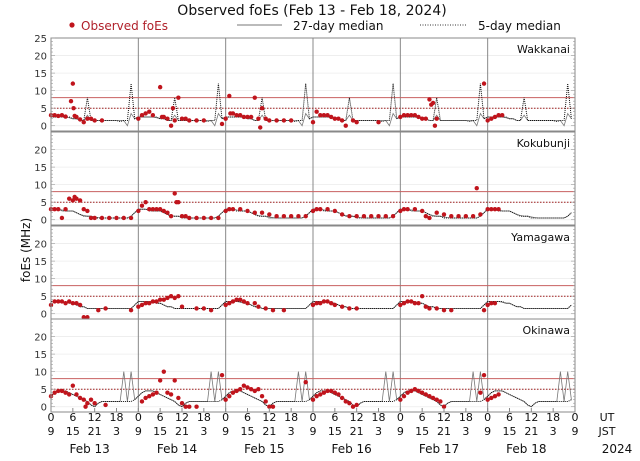 The width and height of the screenshot is (640, 461). I want to click on ut-tick-label: 18, so click(466, 417).